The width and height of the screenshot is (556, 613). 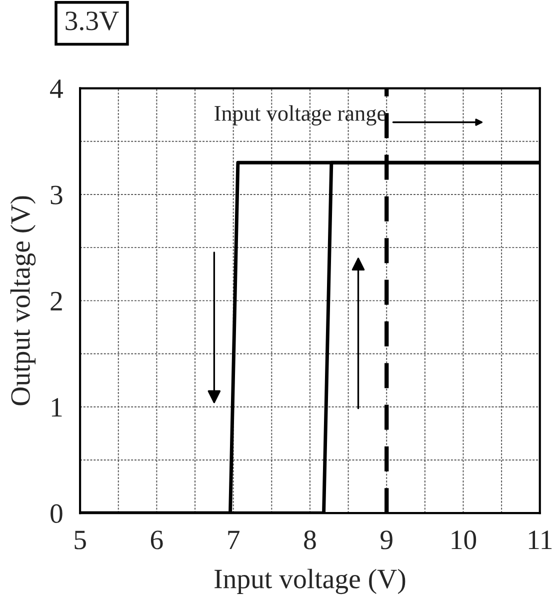 What do you see at coordinates (234, 540) in the screenshot?
I see `x-tick-label: 7` at bounding box center [234, 540].